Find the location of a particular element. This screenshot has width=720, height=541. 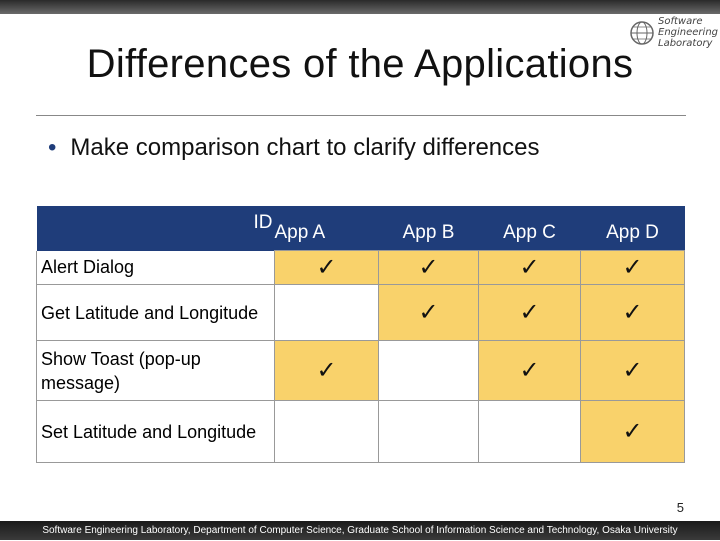

page-number: 5 is located at coordinates (680, 507).